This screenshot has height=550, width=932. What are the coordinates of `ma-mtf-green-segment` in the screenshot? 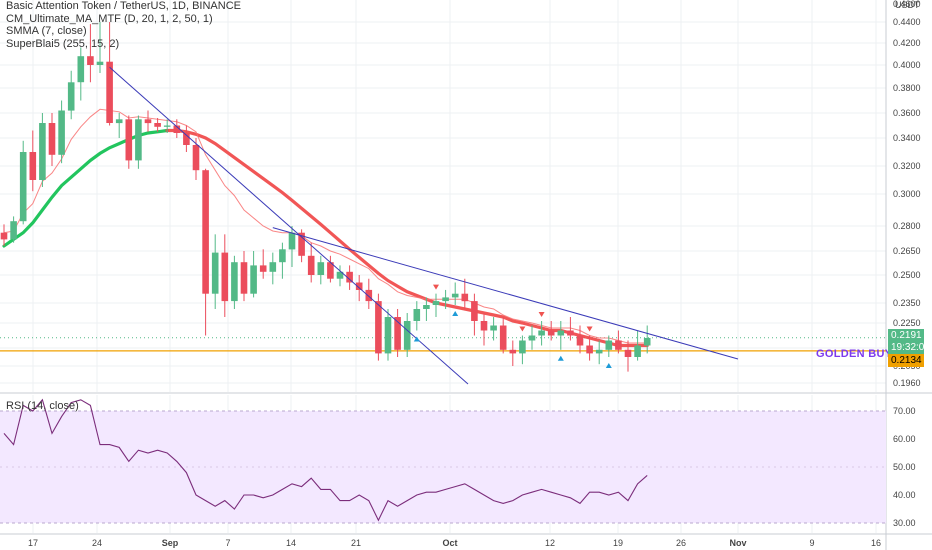 It's located at (85, 188).